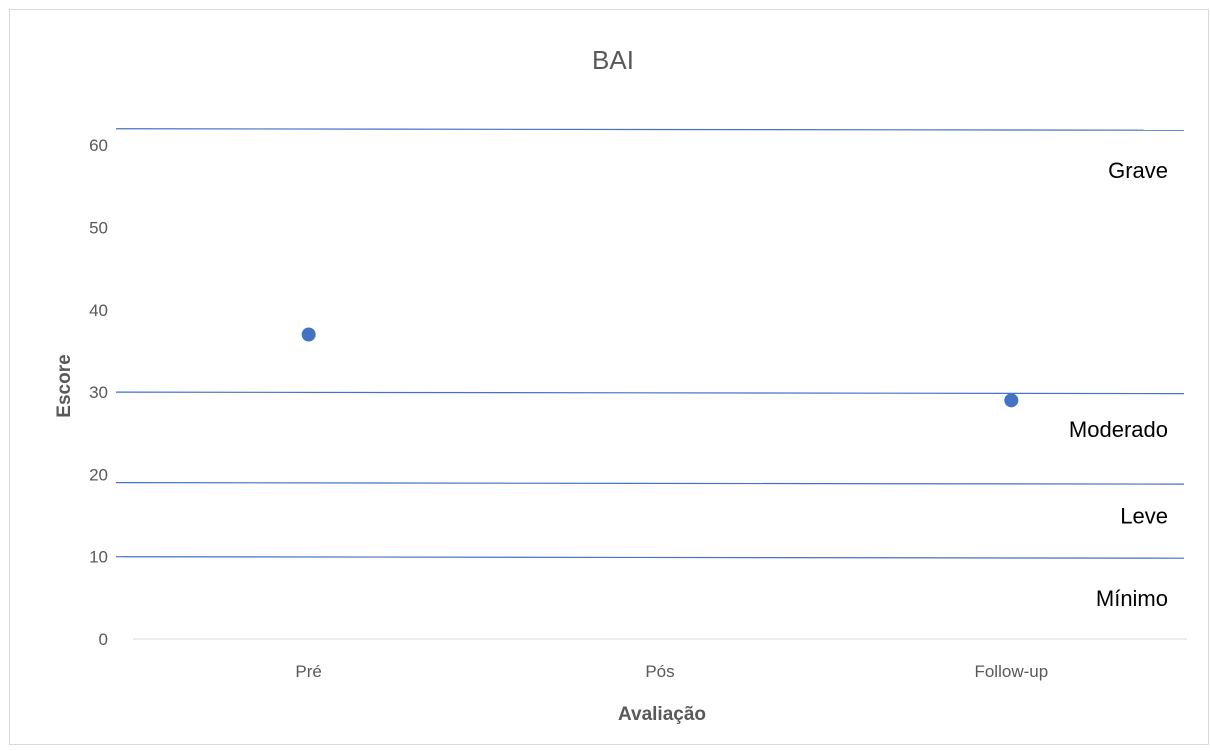 This screenshot has width=1210, height=751. Describe the element at coordinates (98, 392) in the screenshot. I see `y-tick-label: 30` at that location.